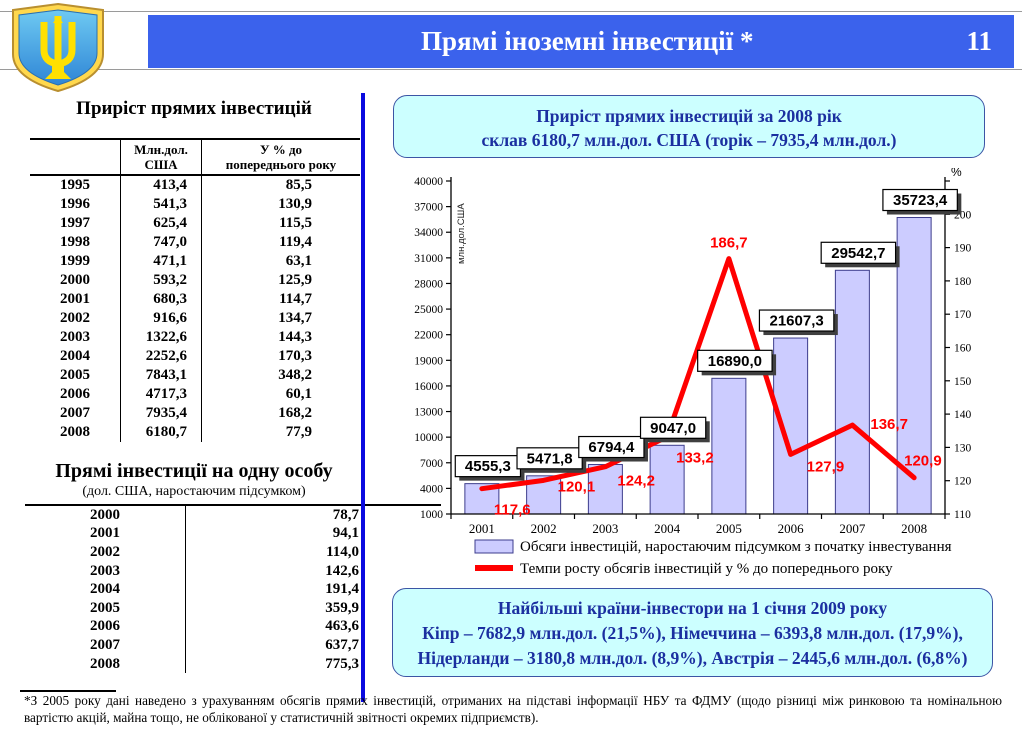 The height and width of the screenshot is (730, 1022). I want to click on table-row: 2008 775,3, so click(233, 664).